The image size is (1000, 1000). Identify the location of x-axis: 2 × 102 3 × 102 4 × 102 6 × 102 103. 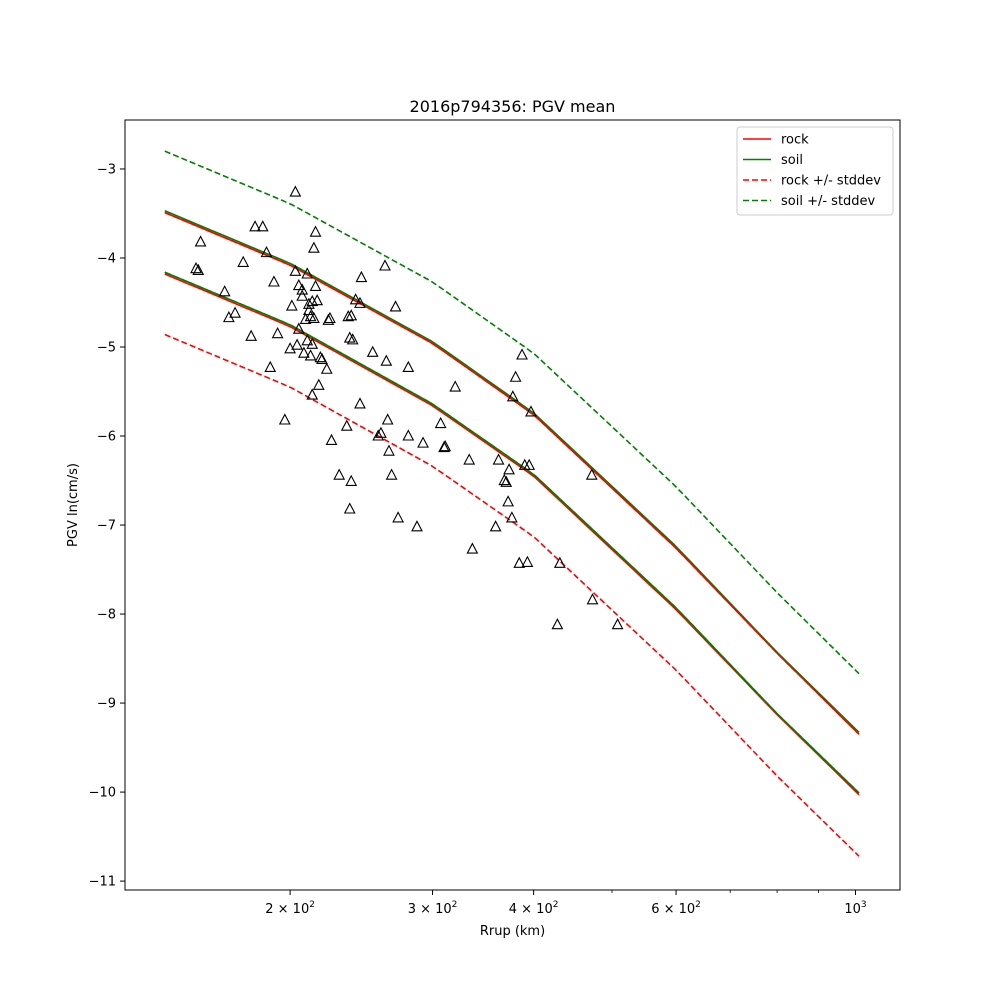
(566, 903).